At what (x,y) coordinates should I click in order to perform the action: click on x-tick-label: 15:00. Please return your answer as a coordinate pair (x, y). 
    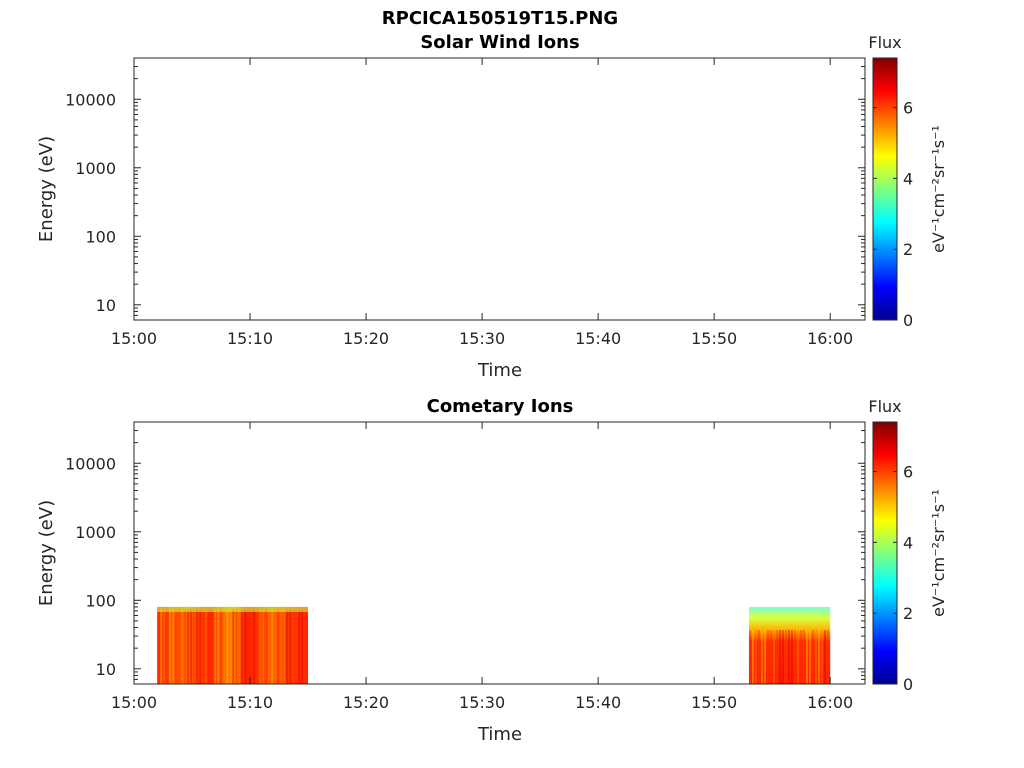
    Looking at the image, I should click on (134, 338).